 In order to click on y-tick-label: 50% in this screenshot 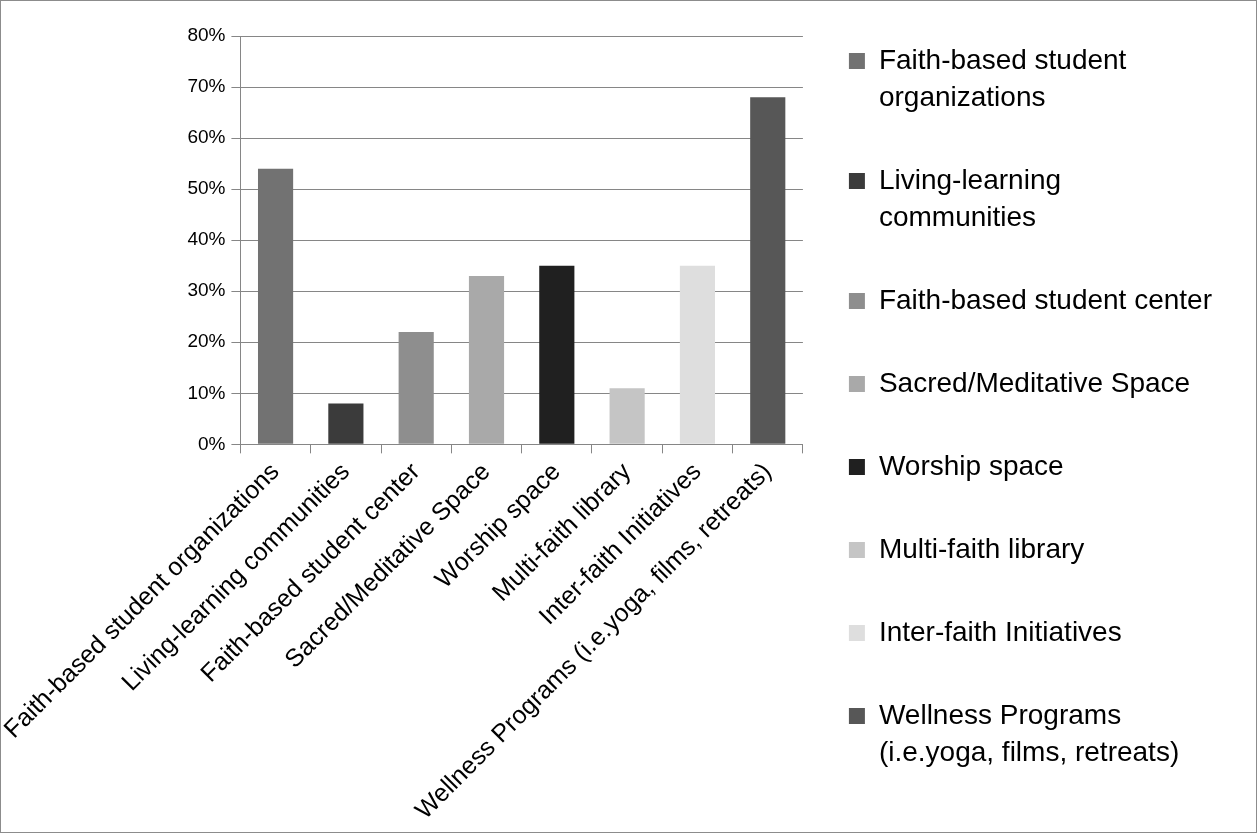, I will do `click(206, 188)`.